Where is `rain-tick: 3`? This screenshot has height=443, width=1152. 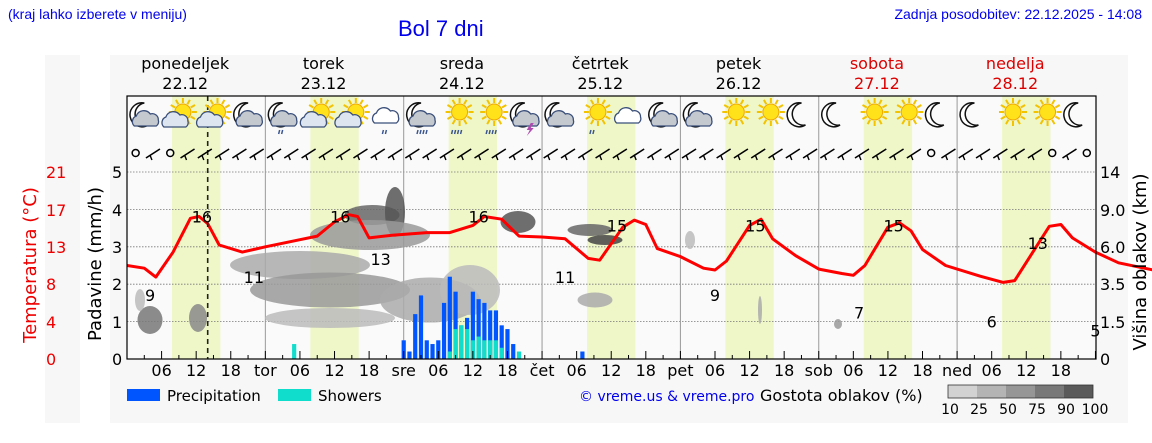
rain-tick: 3 is located at coordinates (117, 247).